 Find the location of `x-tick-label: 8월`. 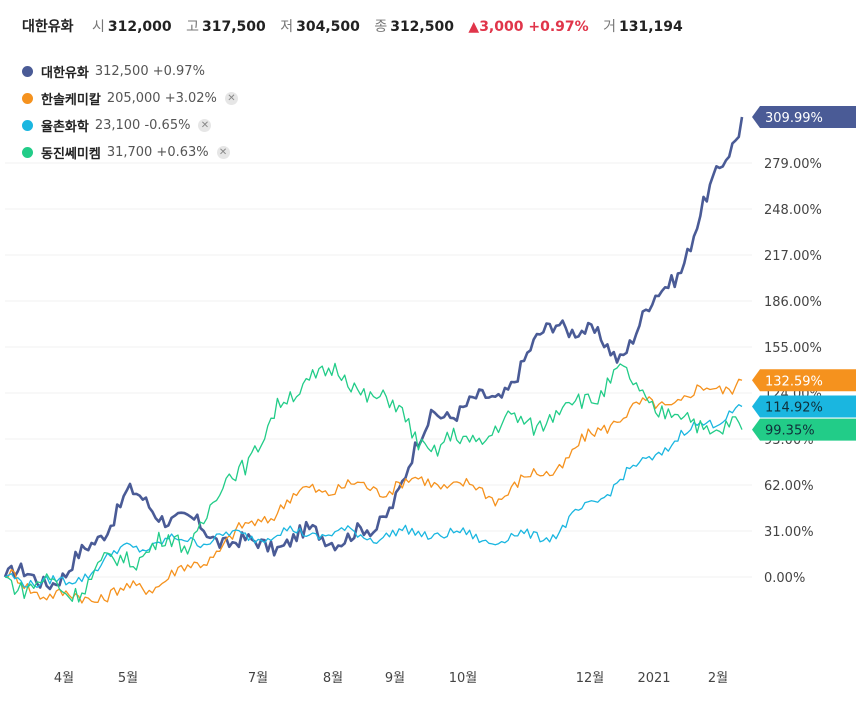

x-tick-label: 8월 is located at coordinates (333, 678).